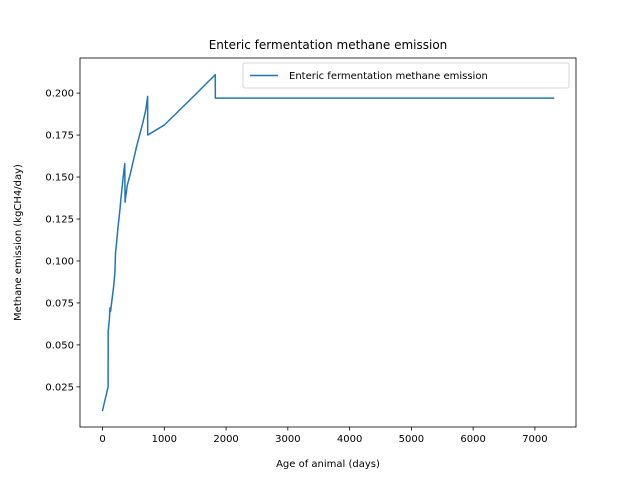 The width and height of the screenshot is (640, 485). What do you see at coordinates (59, 303) in the screenshot?
I see `y-tick-label: 0.075` at bounding box center [59, 303].